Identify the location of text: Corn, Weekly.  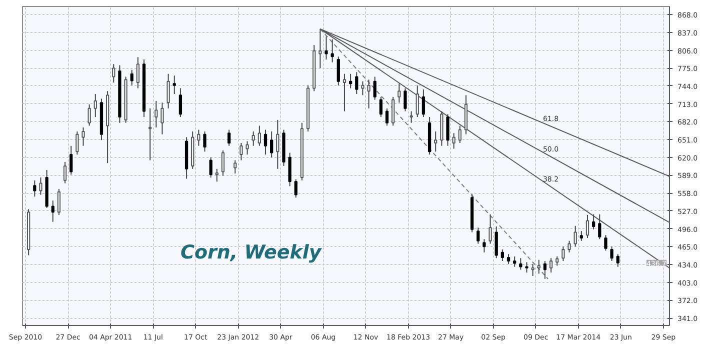
(251, 253).